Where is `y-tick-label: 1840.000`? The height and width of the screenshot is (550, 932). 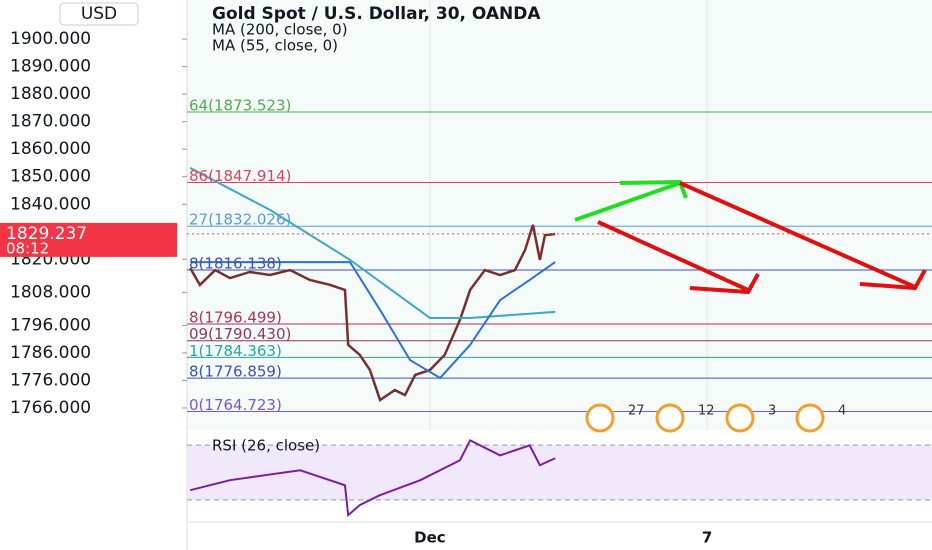
y-tick-label: 1840.000 is located at coordinates (50, 204).